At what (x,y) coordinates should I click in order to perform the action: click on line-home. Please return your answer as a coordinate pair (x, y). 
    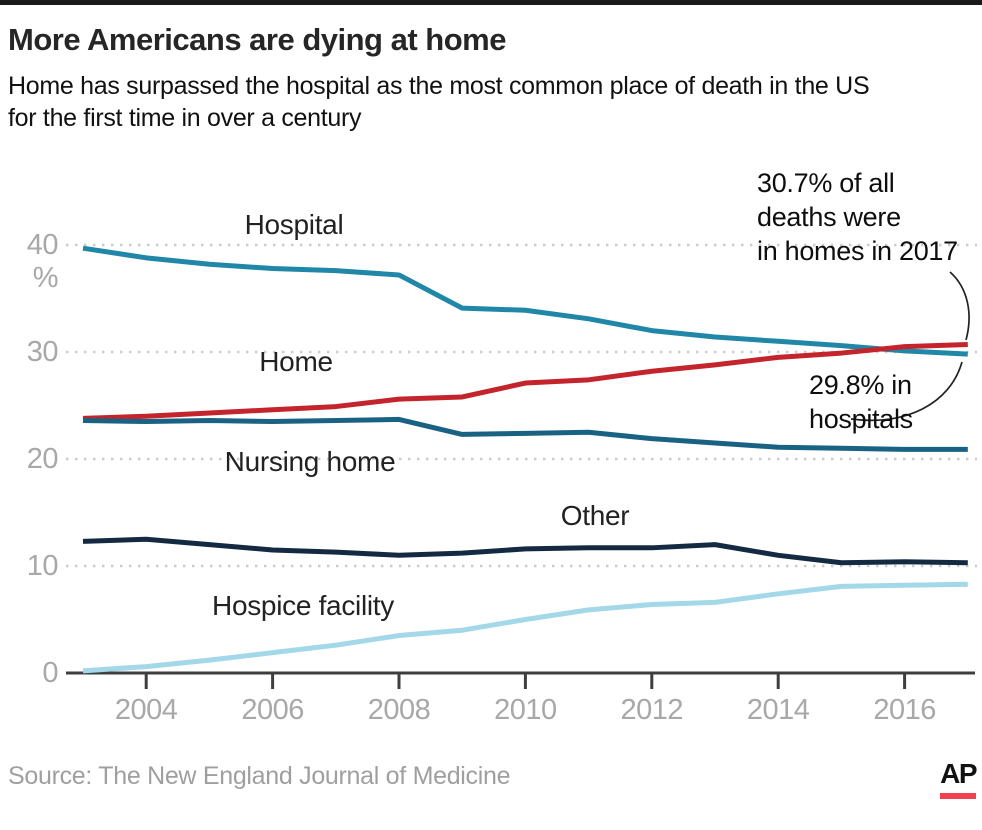
    Looking at the image, I should click on (525, 381).